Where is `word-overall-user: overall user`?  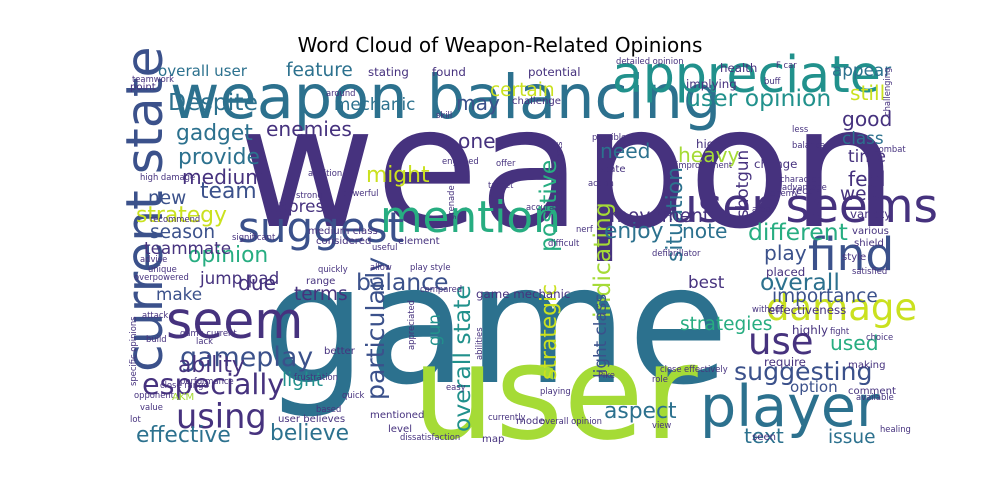 word-overall-user: overall user is located at coordinates (203, 71).